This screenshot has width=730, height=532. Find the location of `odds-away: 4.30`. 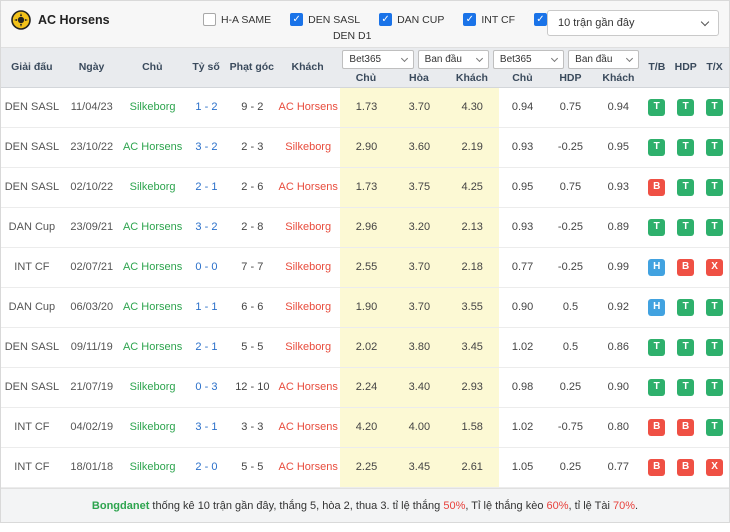

odds-away: 4.30 is located at coordinates (472, 107).